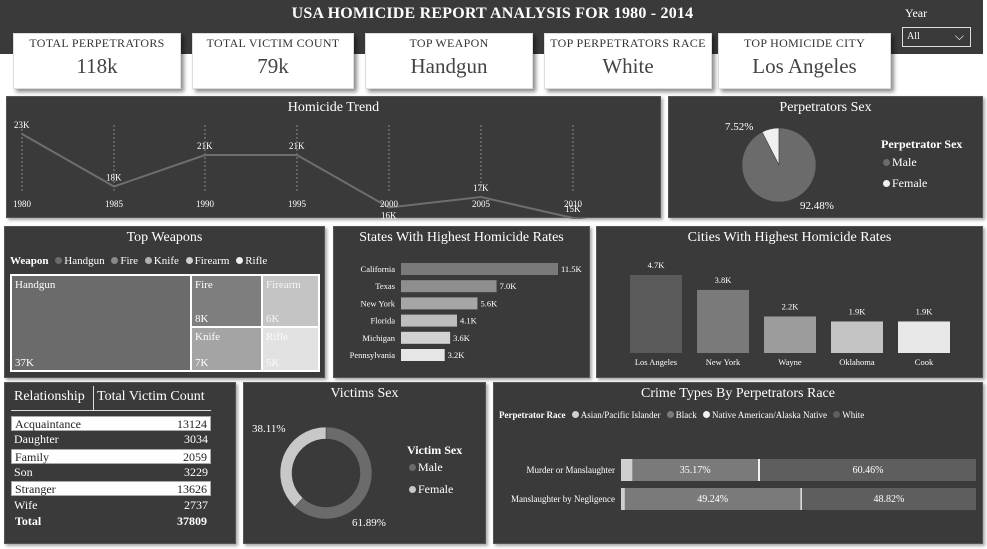  I want to click on year-filter-select: All ⌵, so click(936, 37).